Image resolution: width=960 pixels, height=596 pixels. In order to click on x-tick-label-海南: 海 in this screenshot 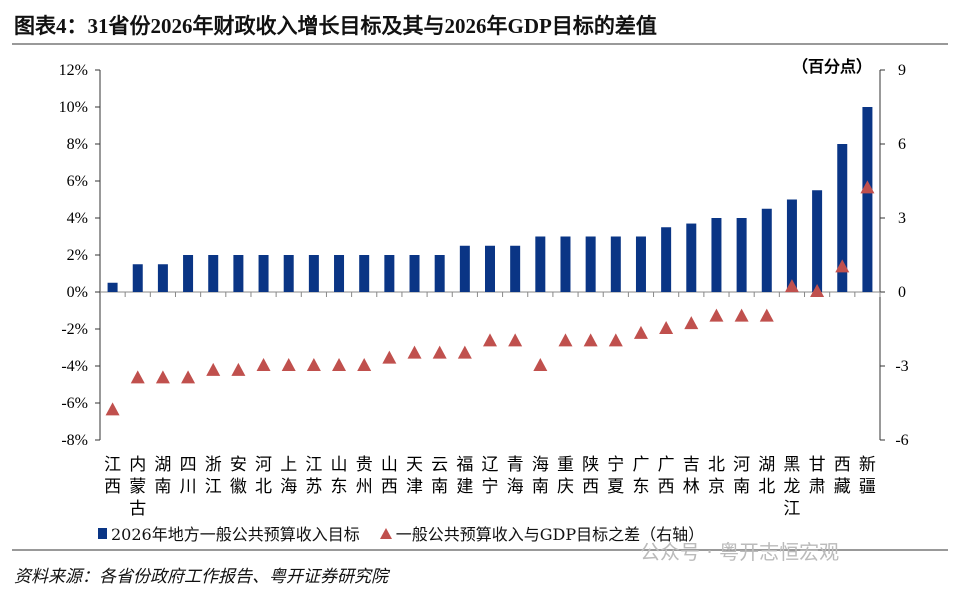, I will do `click(540, 465)`.